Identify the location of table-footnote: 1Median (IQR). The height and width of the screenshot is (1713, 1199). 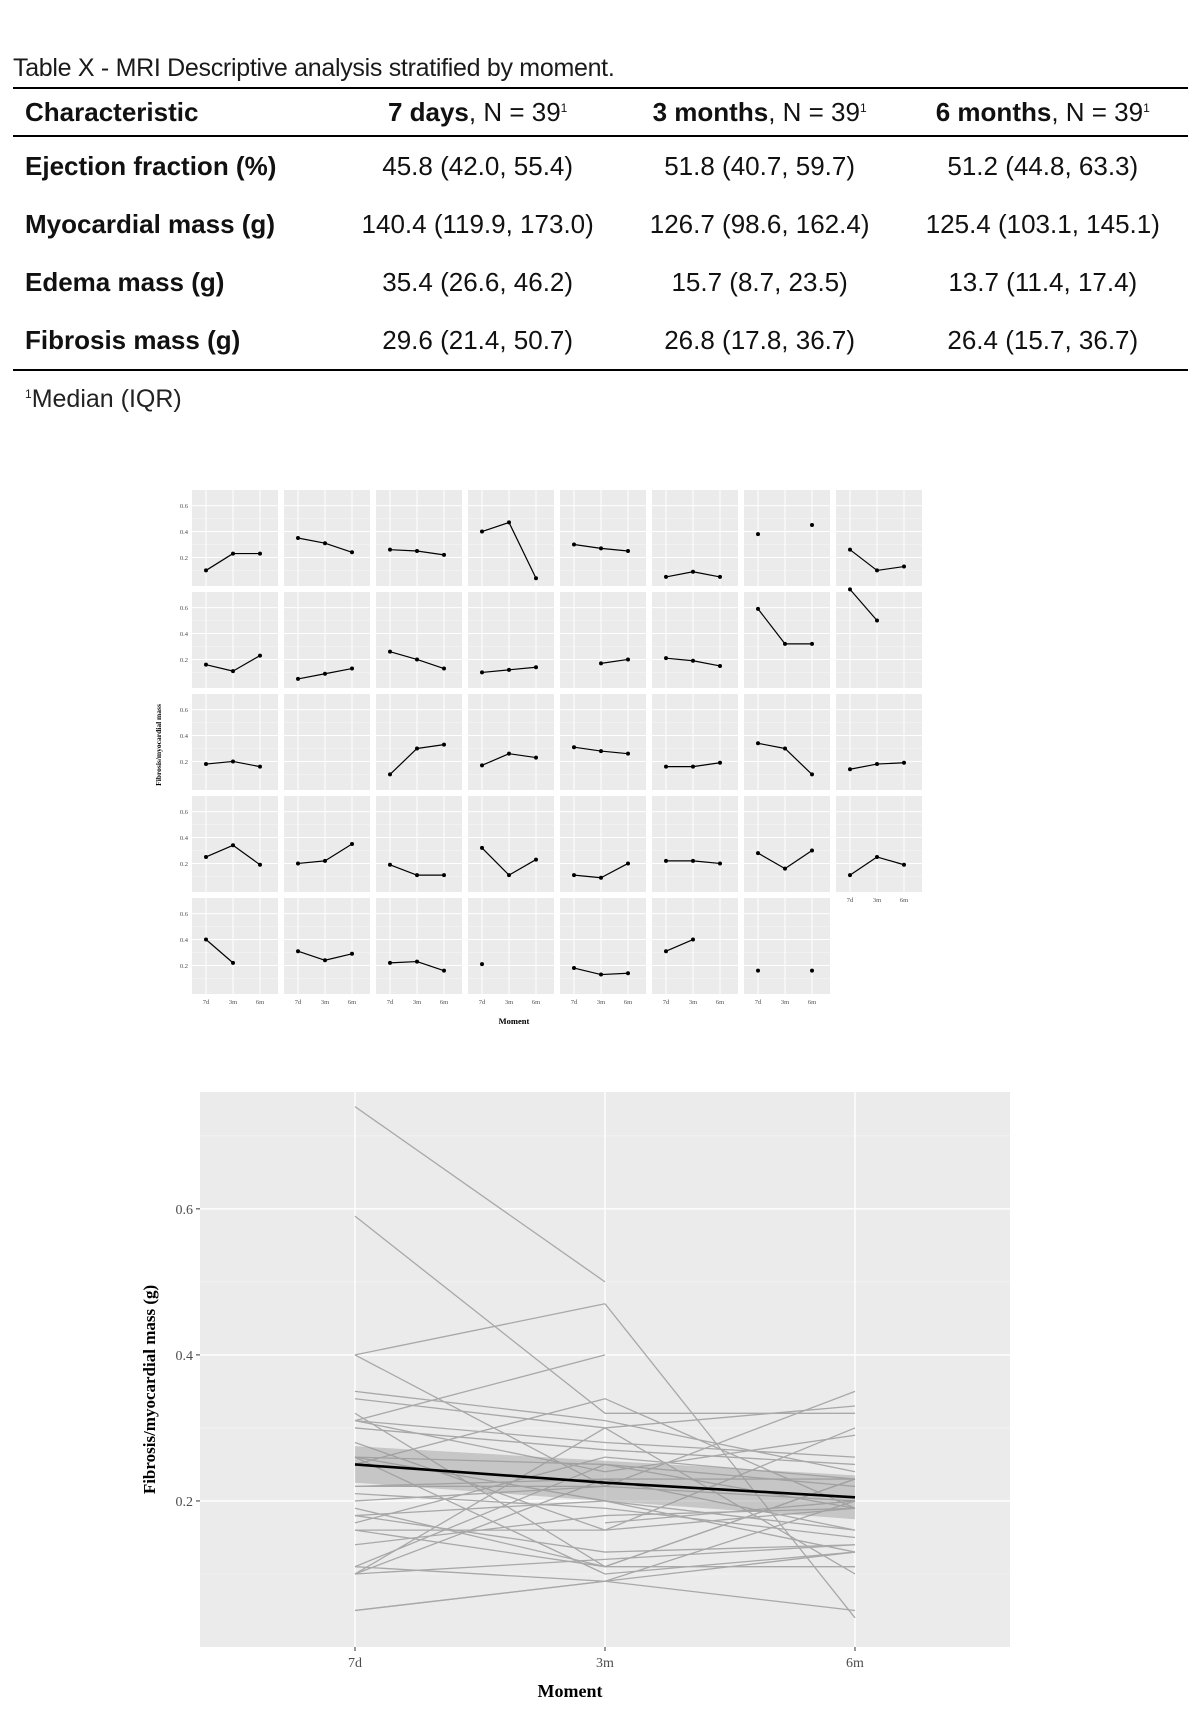
(103, 399).